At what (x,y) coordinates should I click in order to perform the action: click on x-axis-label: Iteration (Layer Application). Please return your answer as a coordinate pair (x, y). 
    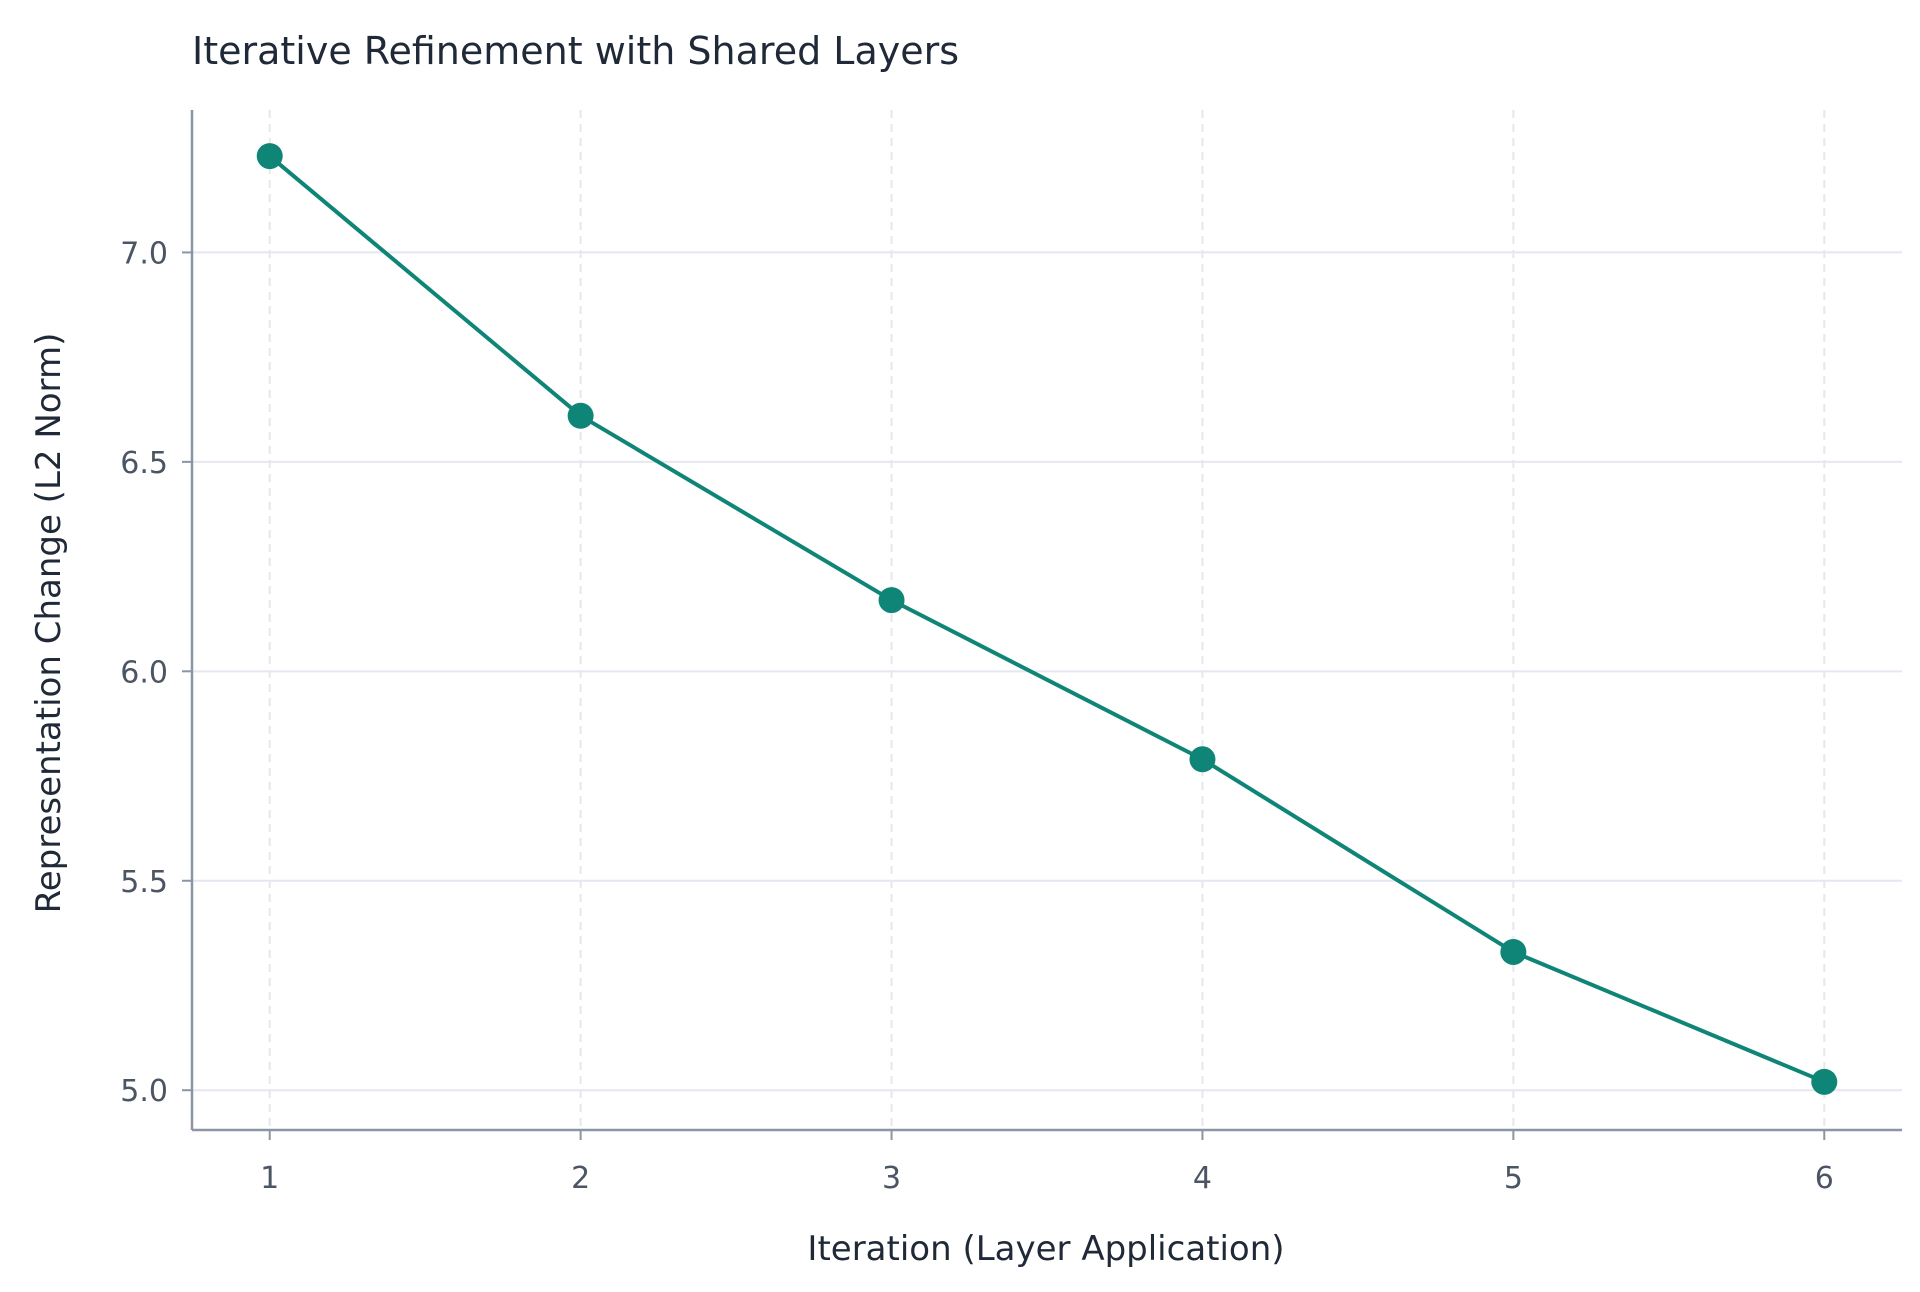
    Looking at the image, I should click on (1045, 1249).